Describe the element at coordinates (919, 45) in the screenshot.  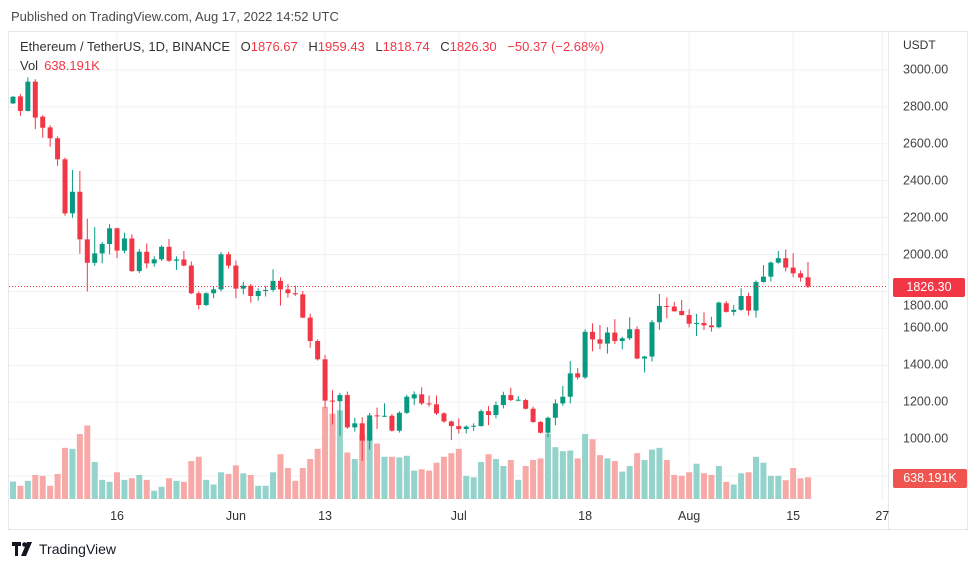
I see `price-axis-unit: USDT` at that location.